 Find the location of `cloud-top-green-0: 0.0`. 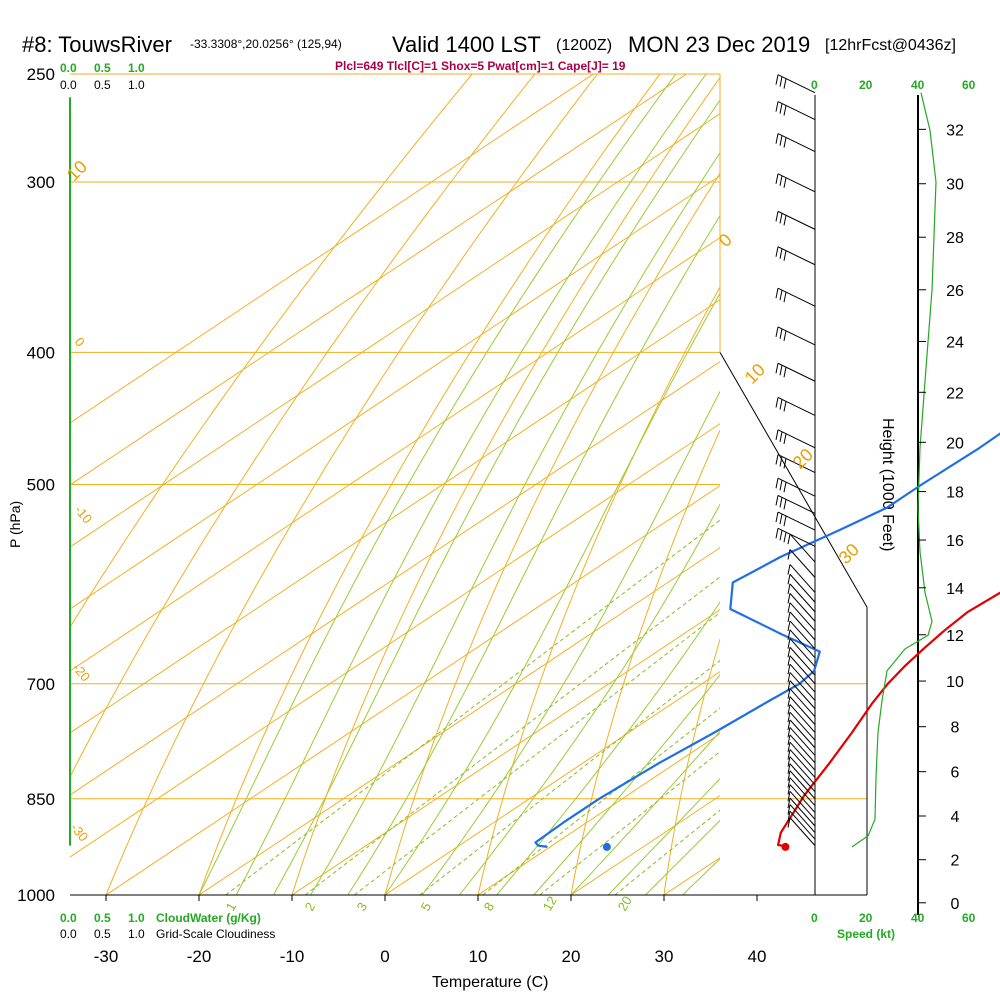

cloud-top-green-0: 0.0 is located at coordinates (68, 68).